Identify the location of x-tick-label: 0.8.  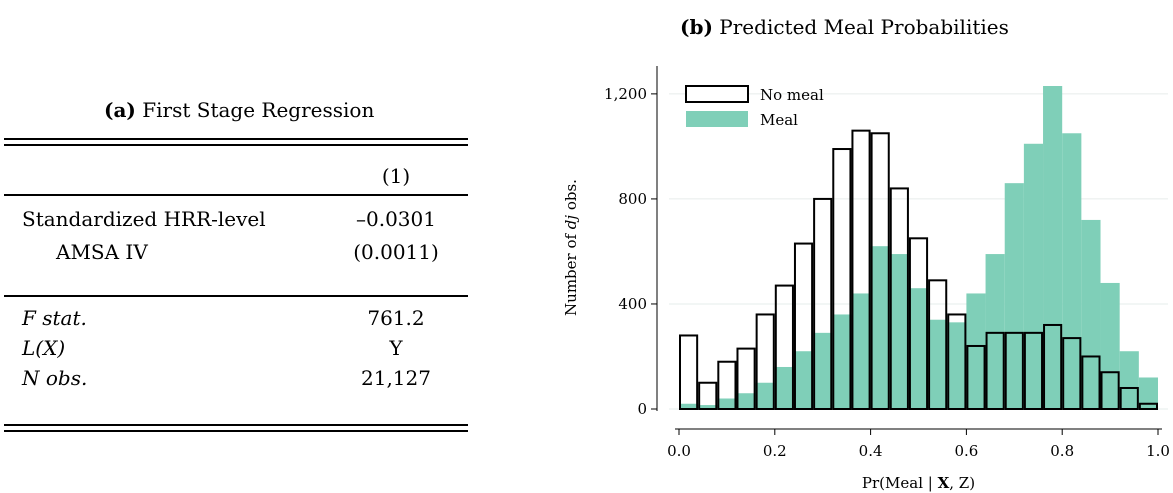
(1062, 451).